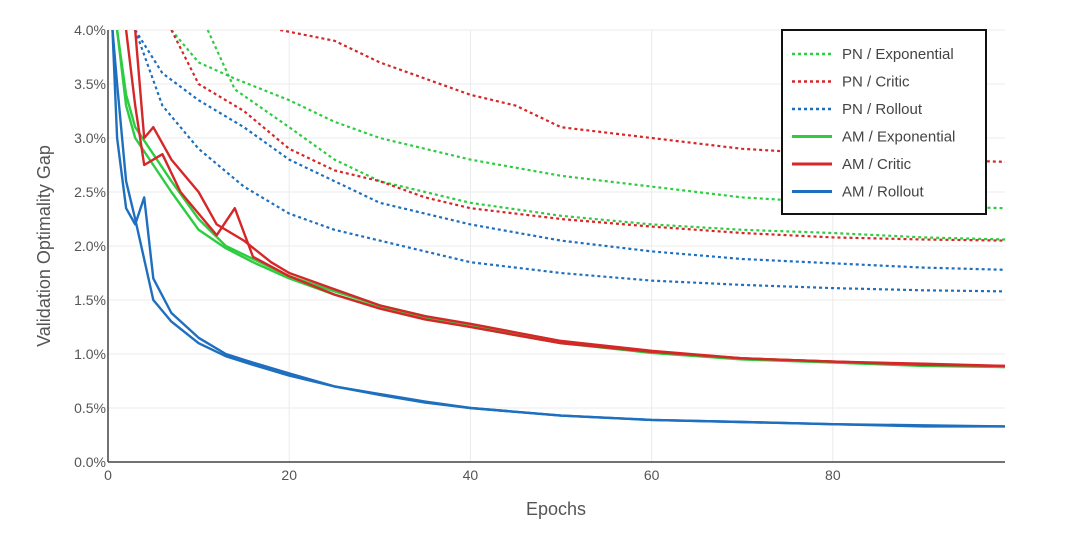 This screenshot has width=1068, height=546. Describe the element at coordinates (90, 246) in the screenshot. I see `y-tick-label: 2.0%` at that location.